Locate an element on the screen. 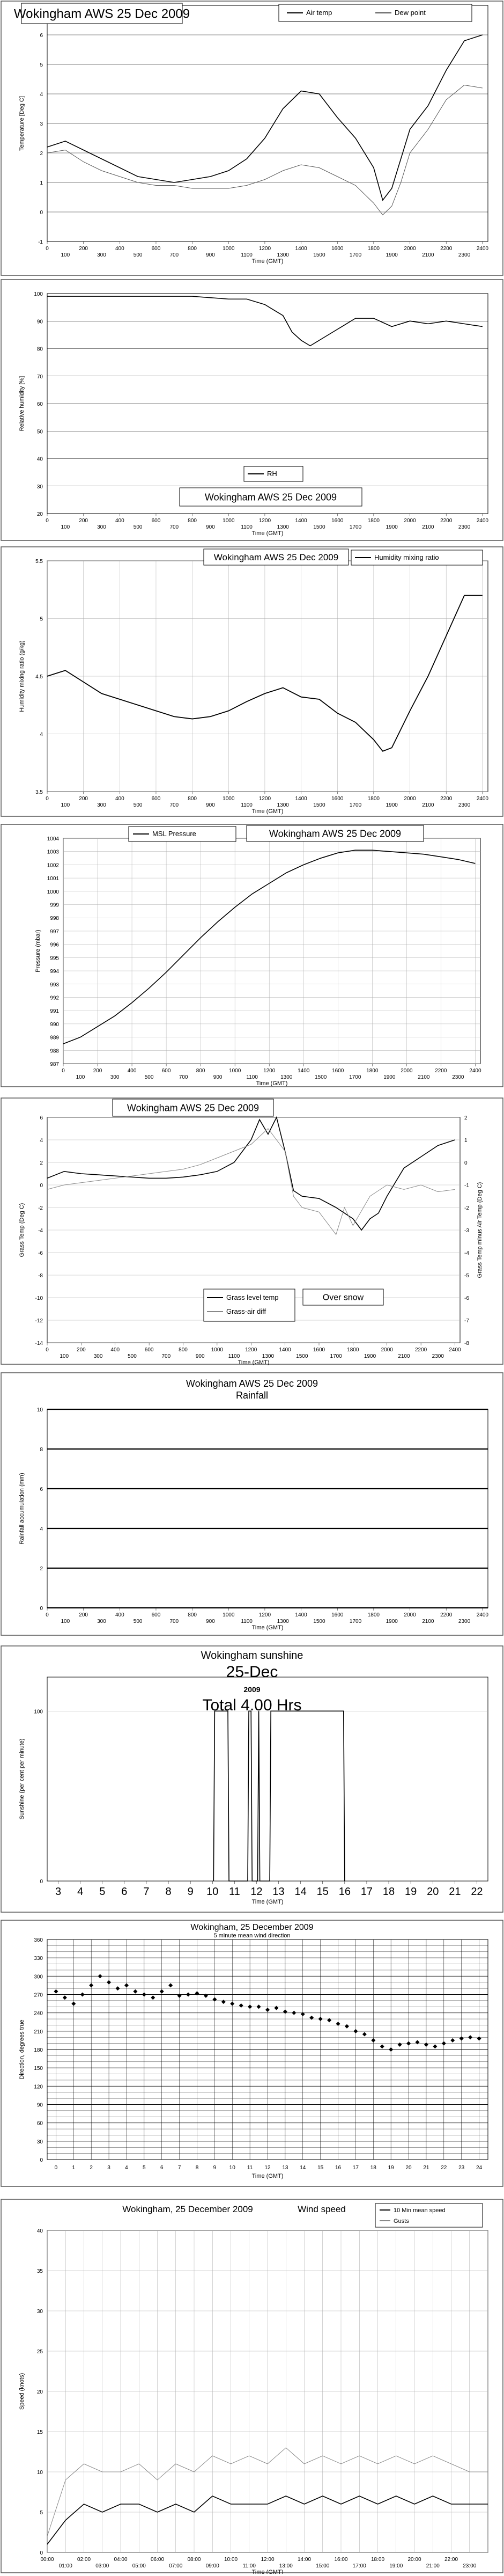  y2-tick-label: -7 is located at coordinates (466, 1321).